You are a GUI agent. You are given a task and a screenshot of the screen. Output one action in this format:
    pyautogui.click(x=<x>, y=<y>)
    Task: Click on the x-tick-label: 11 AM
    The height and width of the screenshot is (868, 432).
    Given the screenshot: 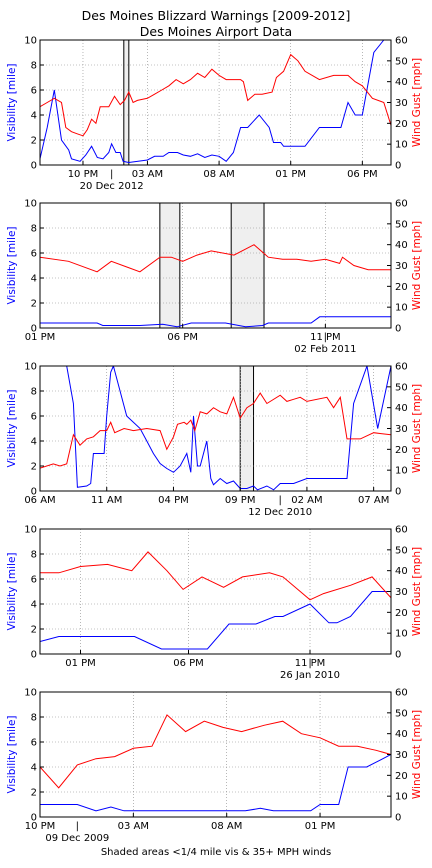 What is the action you would take?
    pyautogui.click(x=106, y=500)
    